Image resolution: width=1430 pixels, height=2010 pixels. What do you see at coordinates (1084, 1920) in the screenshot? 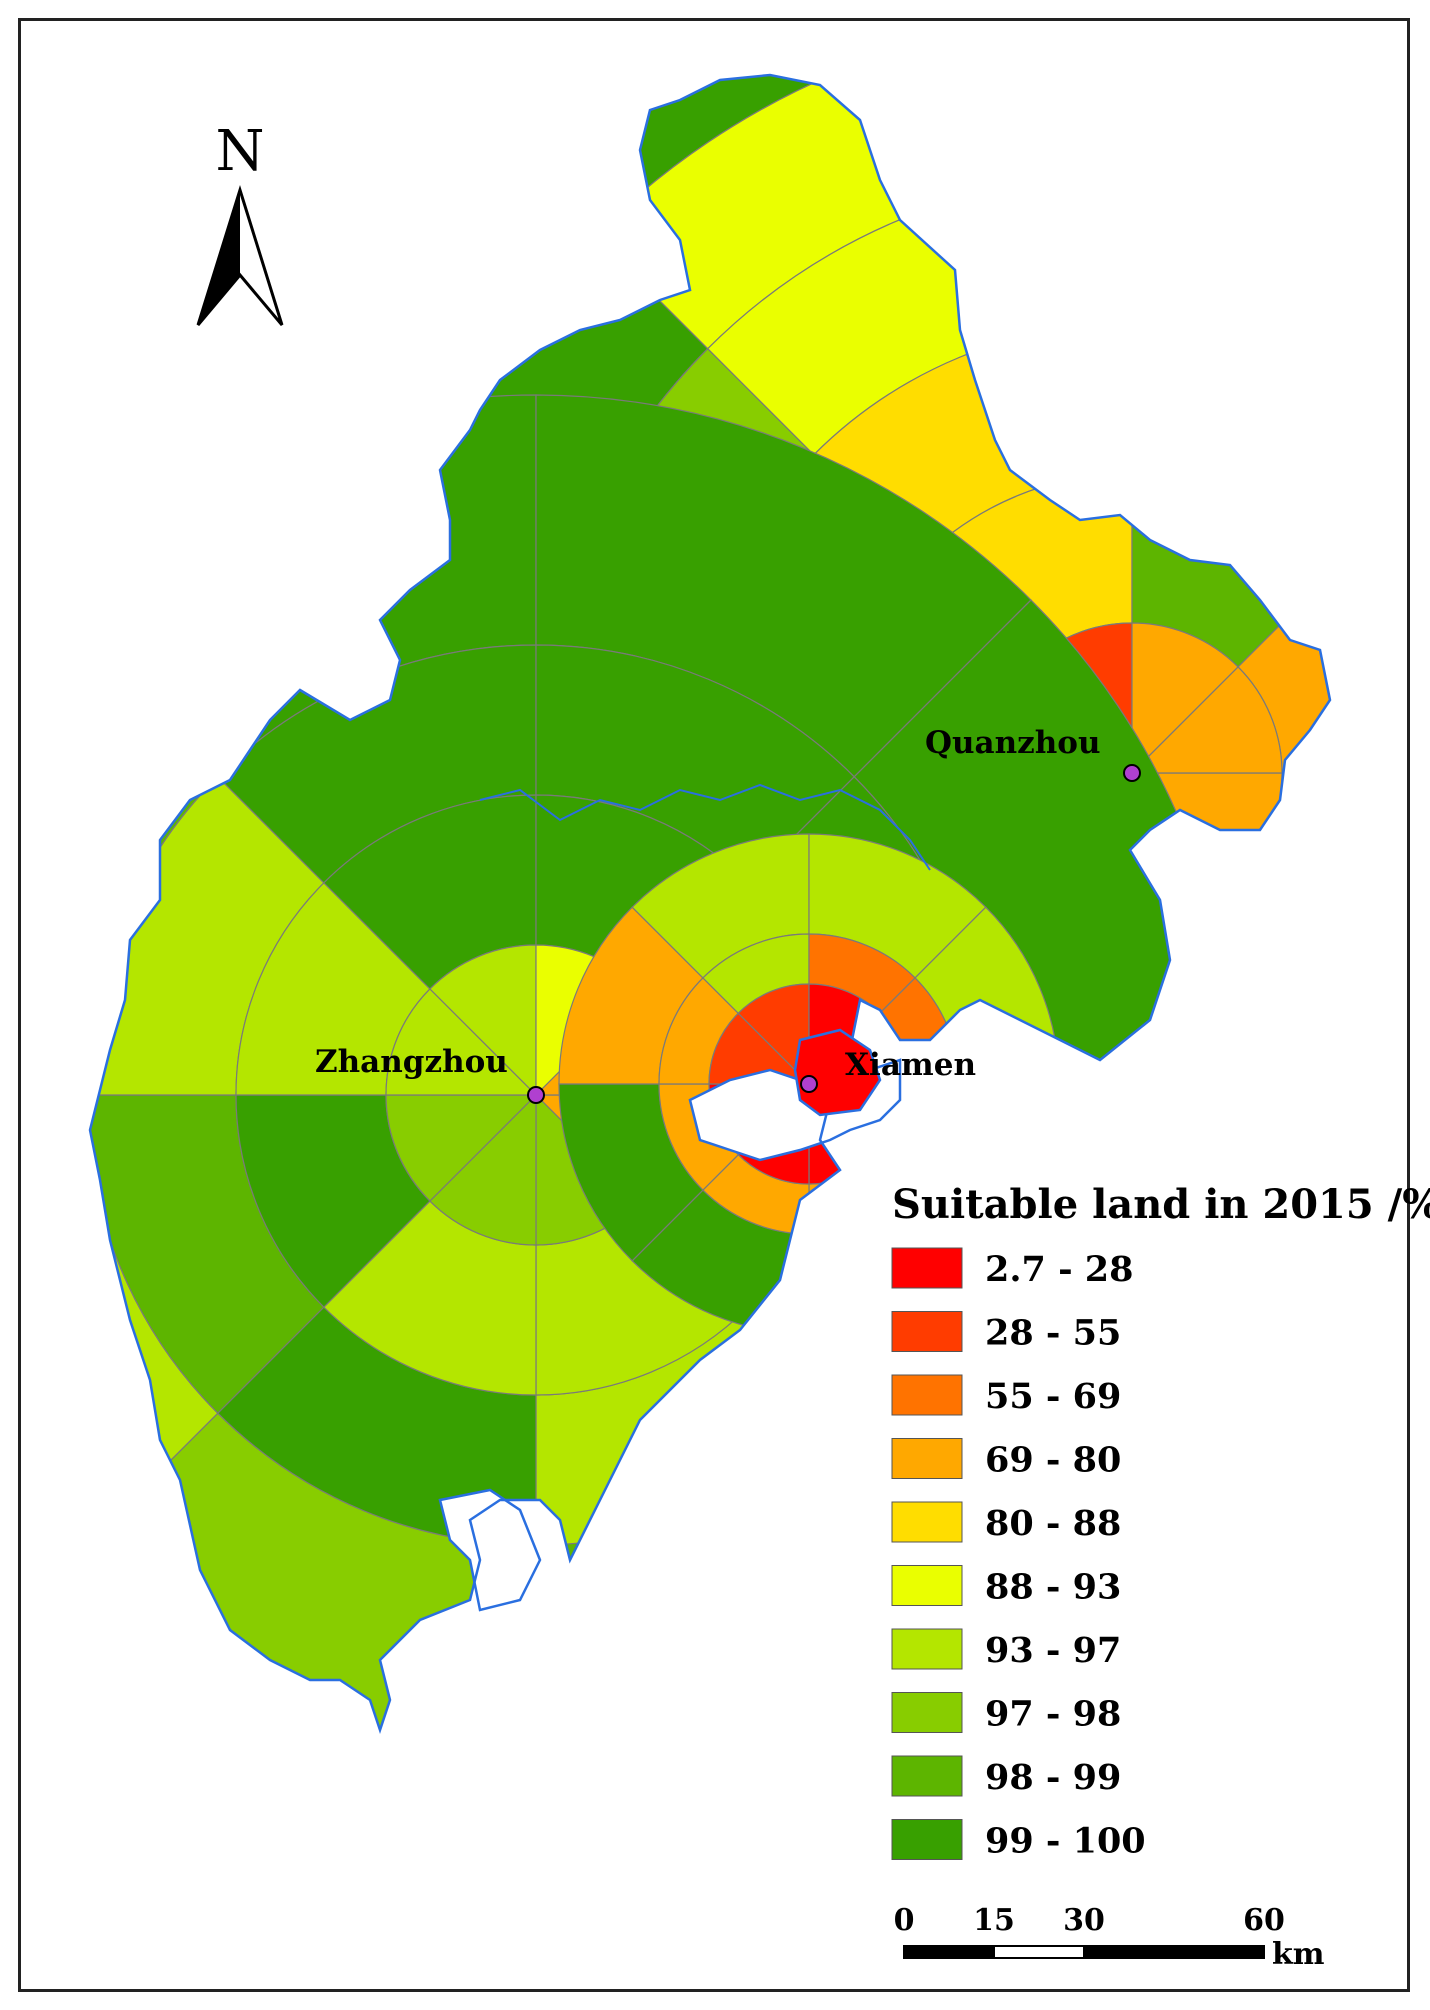
I see `scale-tick-30: 30` at bounding box center [1084, 1920].